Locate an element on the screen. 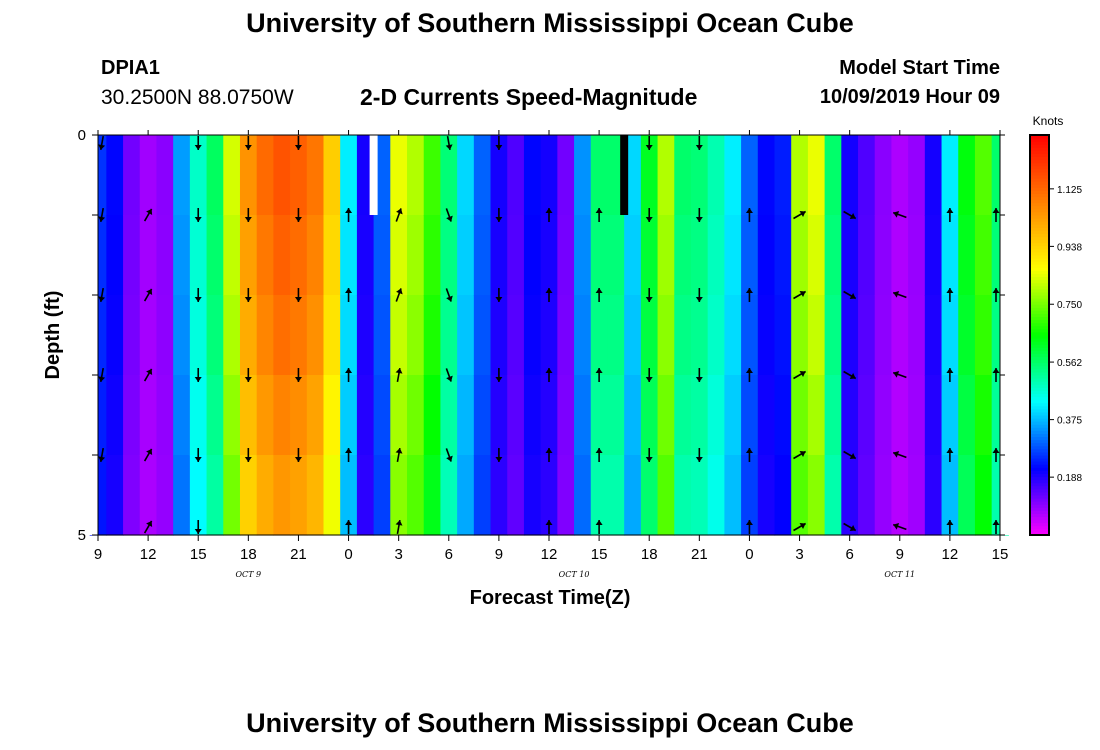 Image resolution: width=1100 pixels, height=750 pixels. date-label: OCT 10 is located at coordinates (574, 574).